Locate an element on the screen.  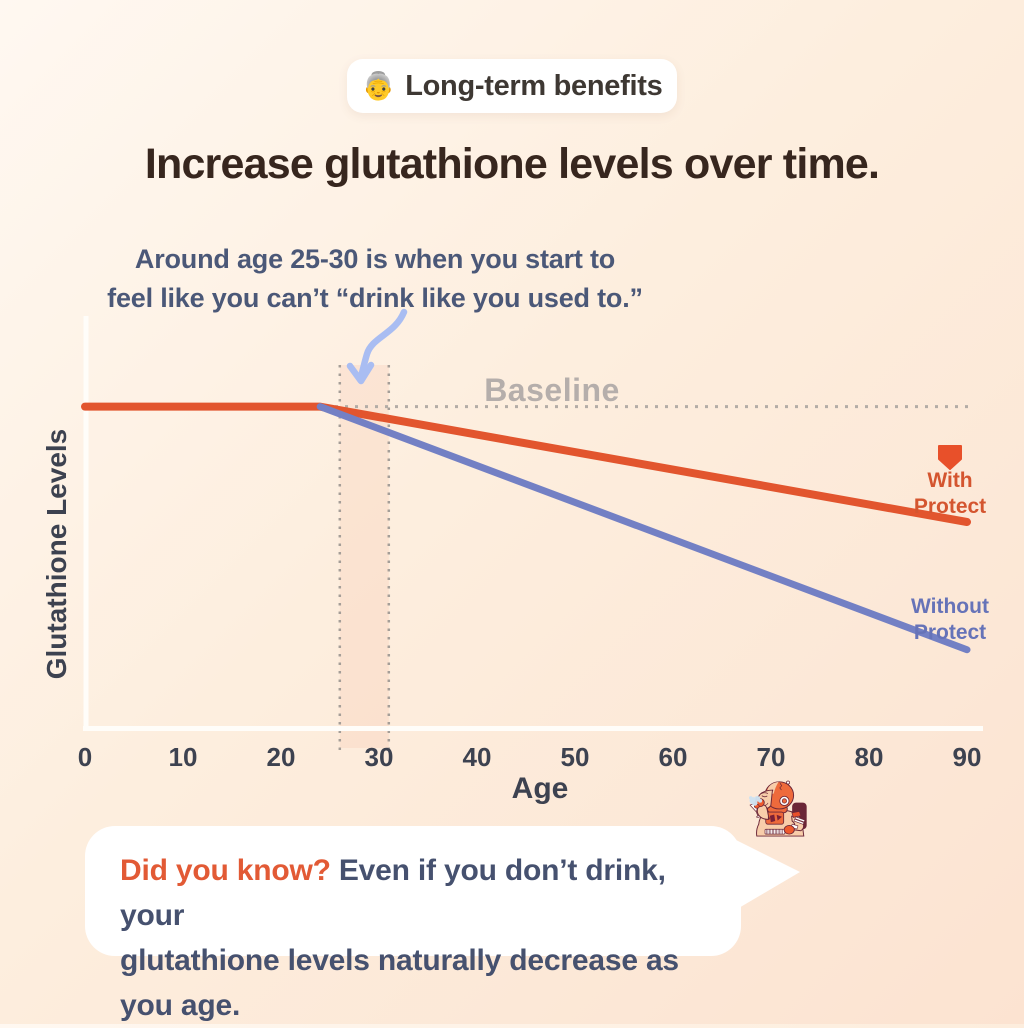
vapor-cloud is located at coordinates (756, 800).